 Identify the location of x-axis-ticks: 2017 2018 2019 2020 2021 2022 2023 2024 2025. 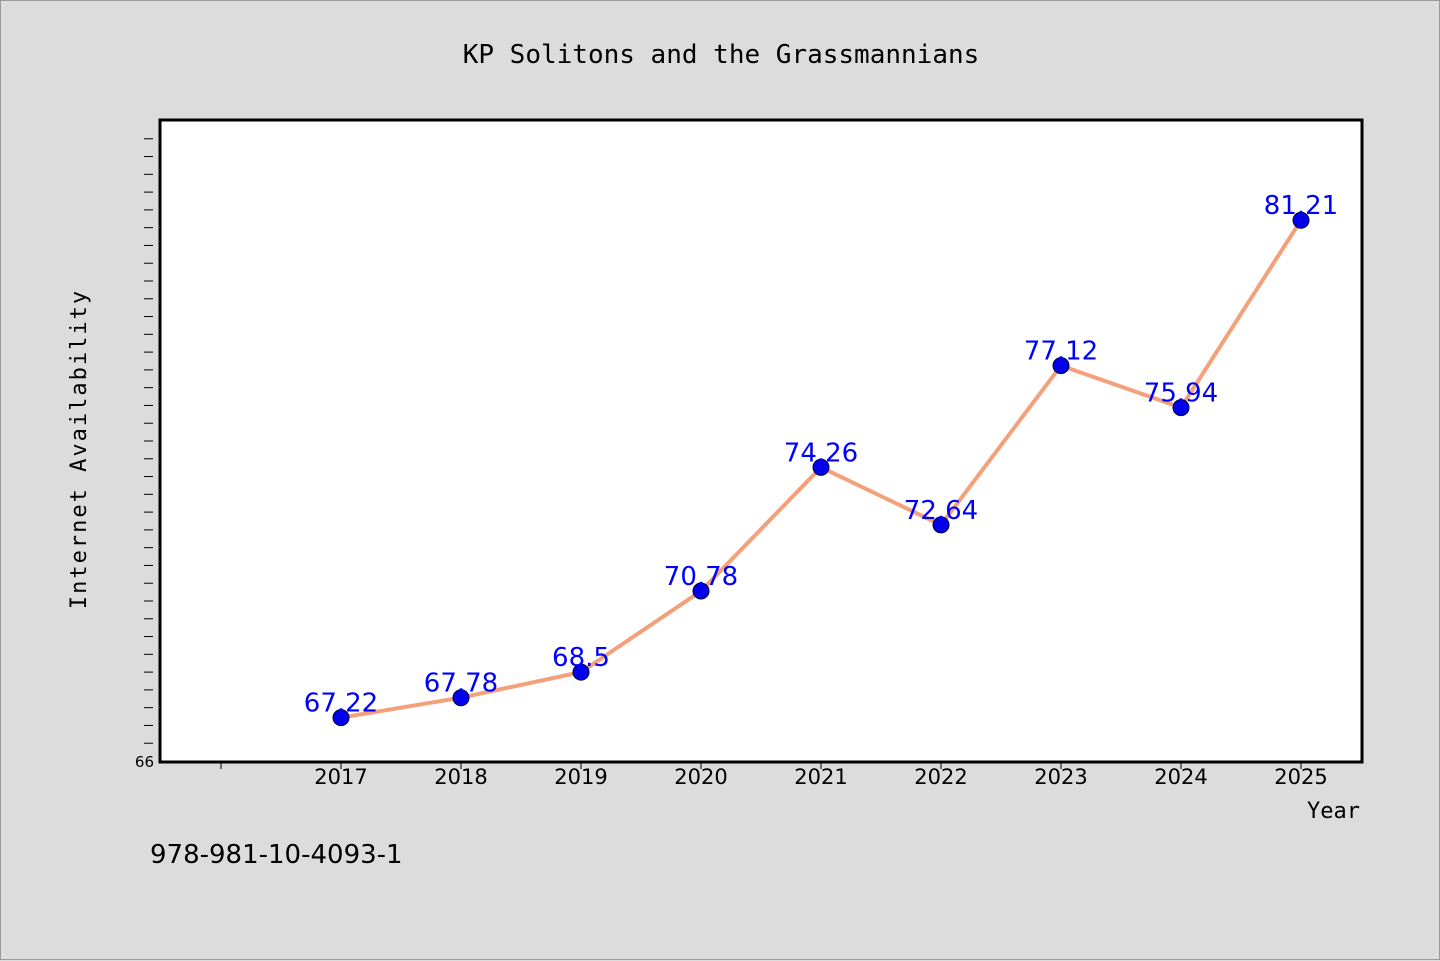
(774, 775).